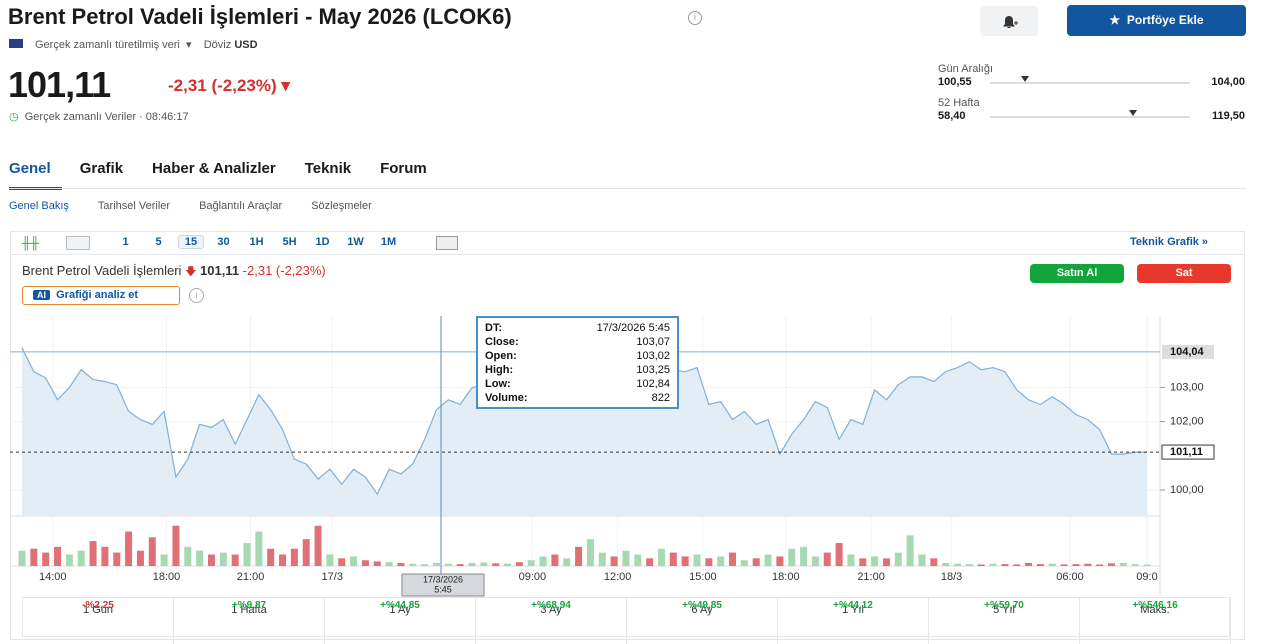 The width and height of the screenshot is (1280, 644). What do you see at coordinates (1070, 577) in the screenshot?
I see `x-tick-label: 06:00` at bounding box center [1070, 577].